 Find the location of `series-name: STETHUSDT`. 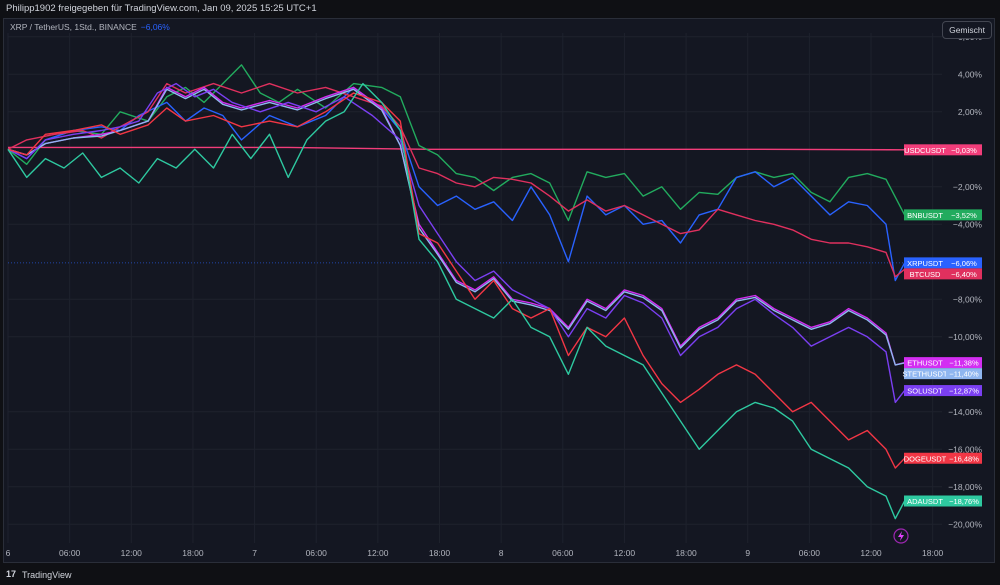

series-name: STETHUSDT is located at coordinates (925, 374).